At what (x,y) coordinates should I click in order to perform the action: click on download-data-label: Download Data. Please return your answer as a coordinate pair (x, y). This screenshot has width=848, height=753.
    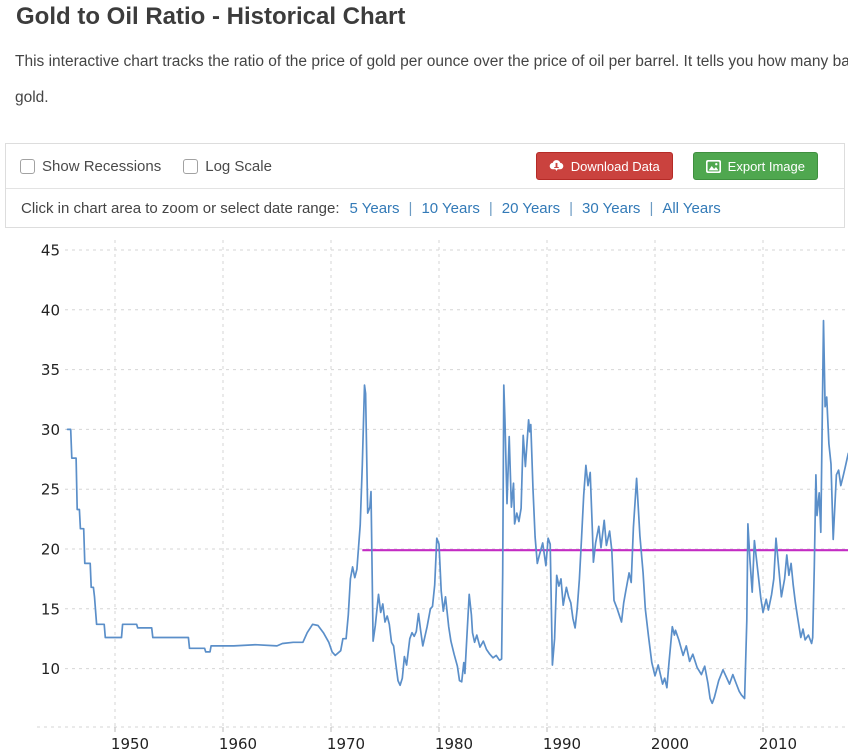
    Looking at the image, I should click on (615, 166).